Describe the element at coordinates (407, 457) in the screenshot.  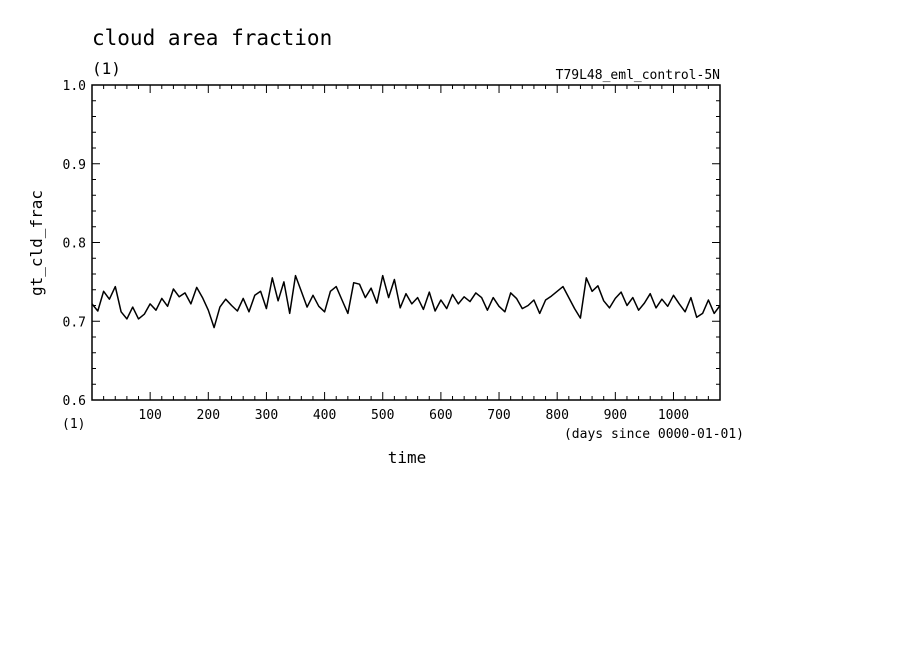
I see `x-axis-label: time` at that location.